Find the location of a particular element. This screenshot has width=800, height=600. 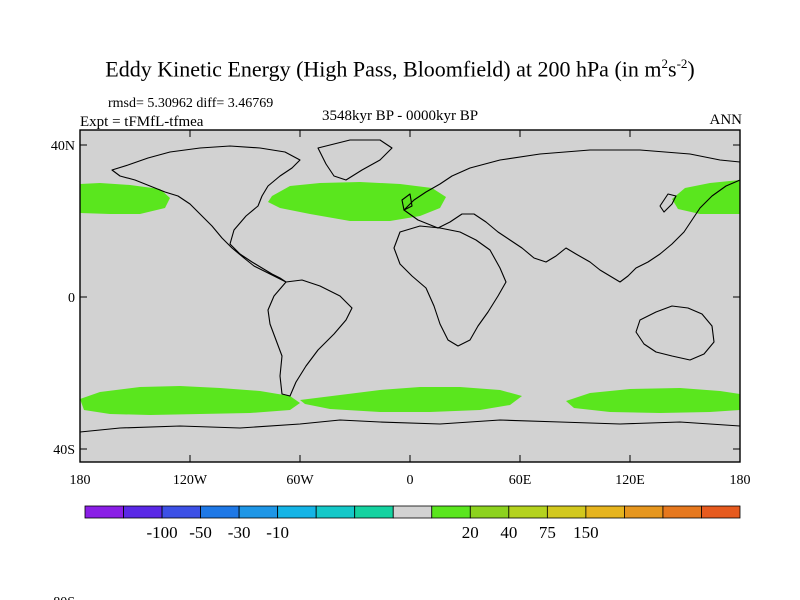

eurasia-coast is located at coordinates (571, 216).